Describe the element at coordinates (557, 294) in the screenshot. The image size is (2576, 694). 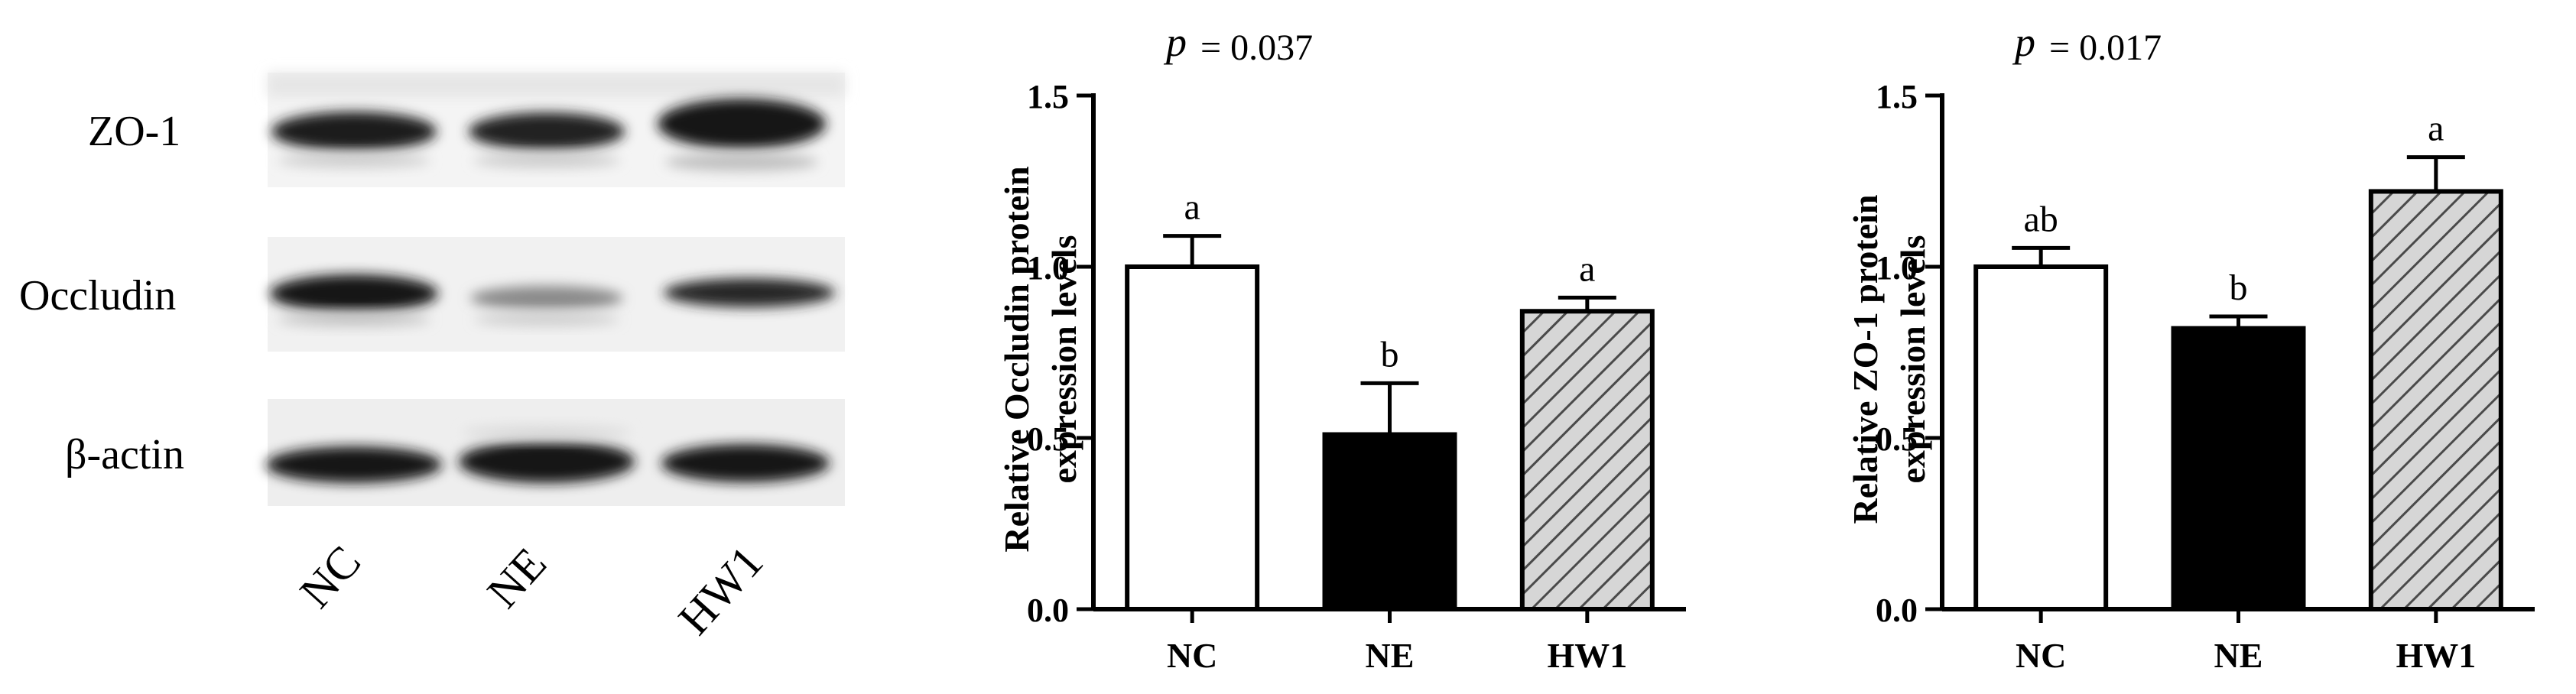
I see `blot-strip-occludin` at that location.